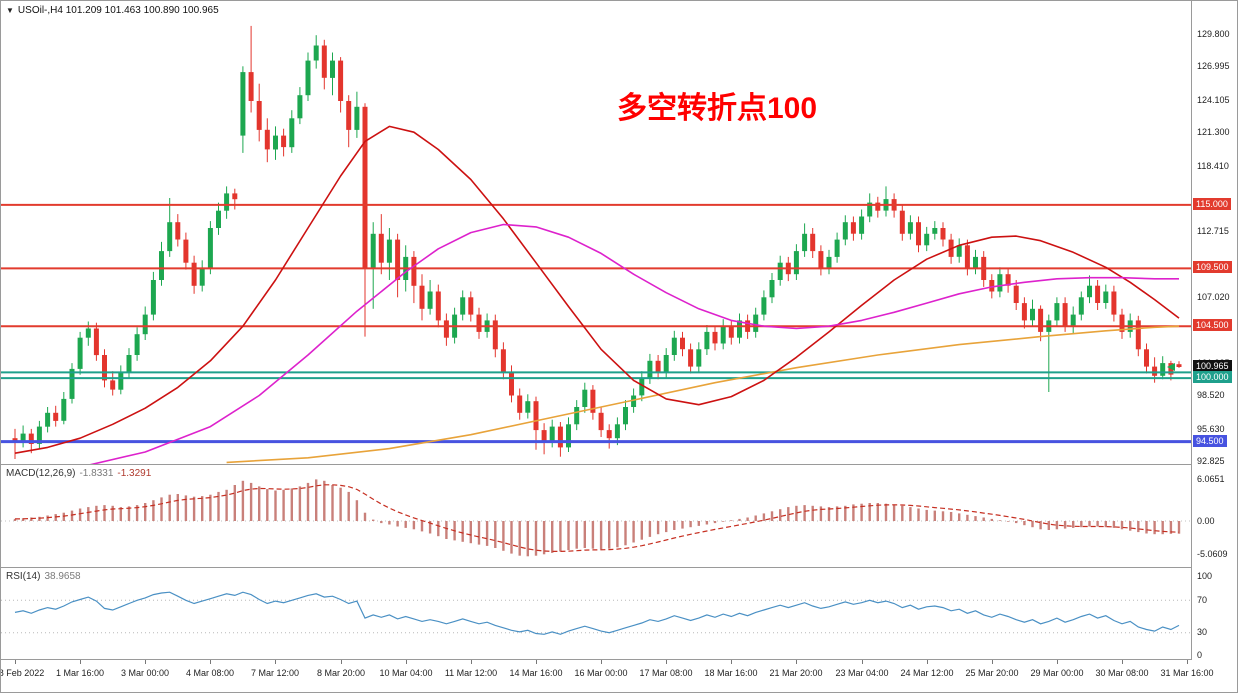  Describe the element at coordinates (1202, 600) in the screenshot. I see `rsi-axis-label: 70` at that location.